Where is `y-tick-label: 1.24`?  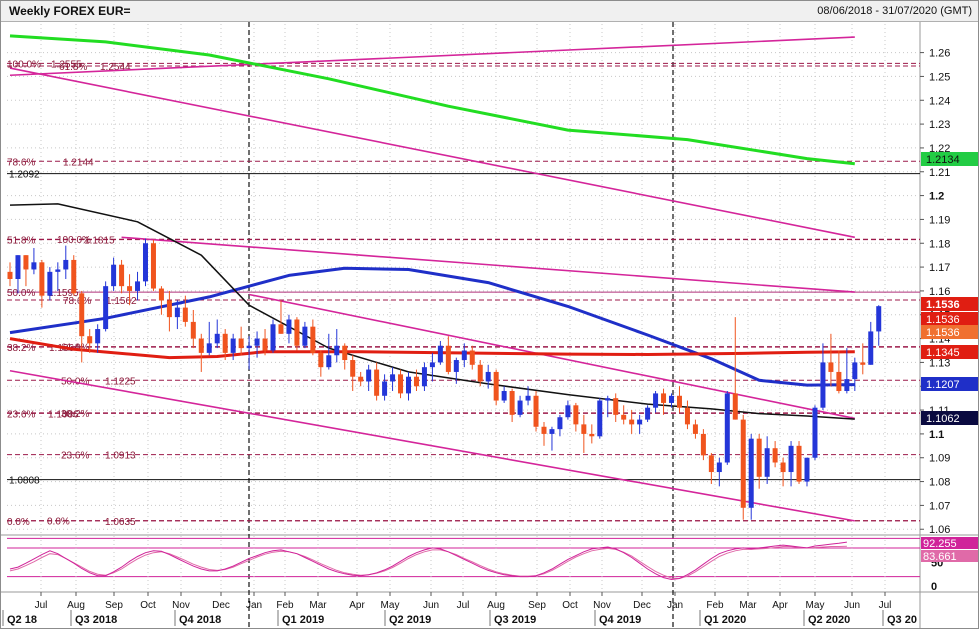 y-tick-label: 1.24 is located at coordinates (939, 101).